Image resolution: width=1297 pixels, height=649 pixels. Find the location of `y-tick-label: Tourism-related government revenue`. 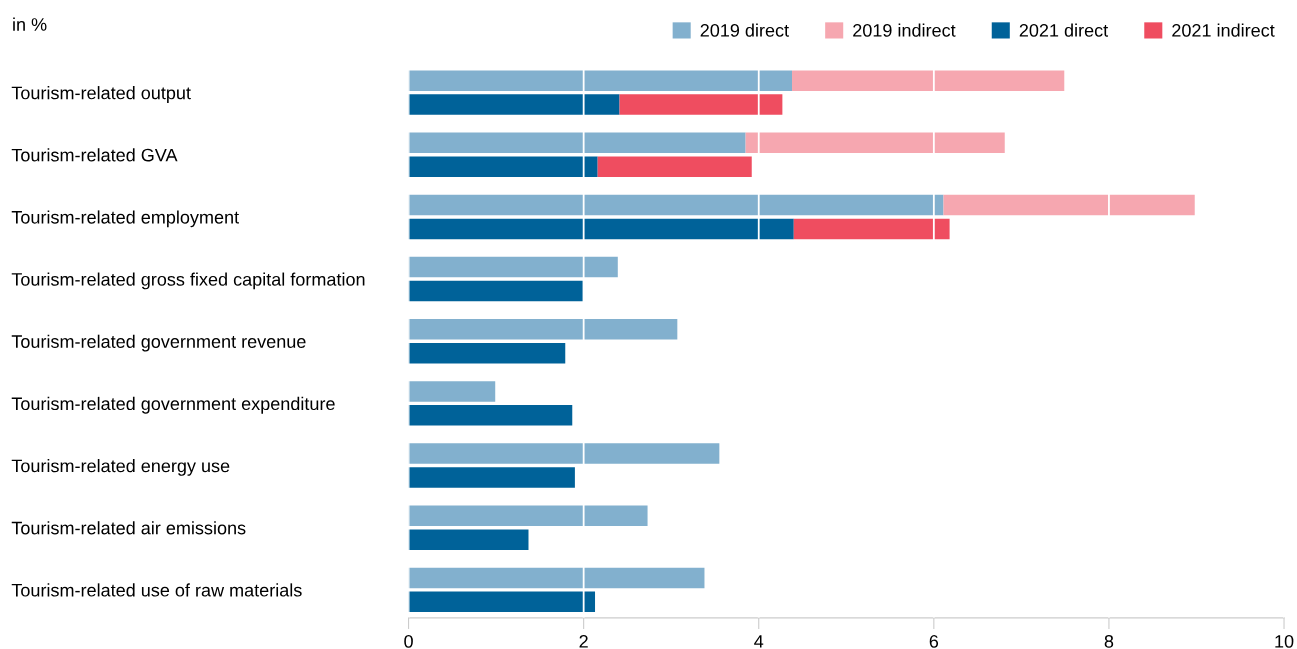

y-tick-label: Tourism-related government revenue is located at coordinates (158, 343).